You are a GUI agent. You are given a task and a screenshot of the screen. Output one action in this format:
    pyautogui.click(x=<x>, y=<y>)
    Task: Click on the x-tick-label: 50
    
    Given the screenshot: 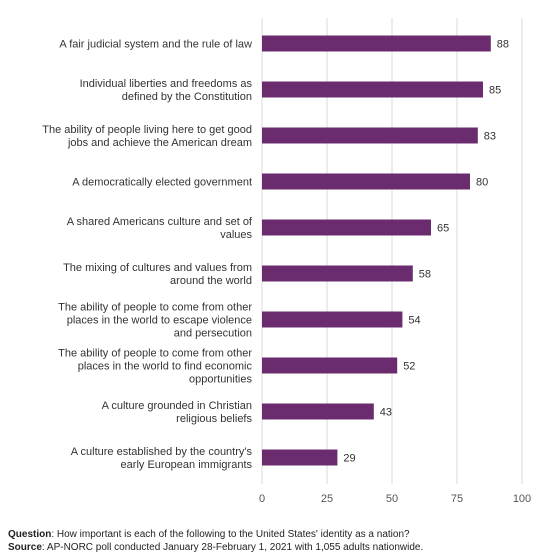 What is the action you would take?
    pyautogui.click(x=392, y=499)
    